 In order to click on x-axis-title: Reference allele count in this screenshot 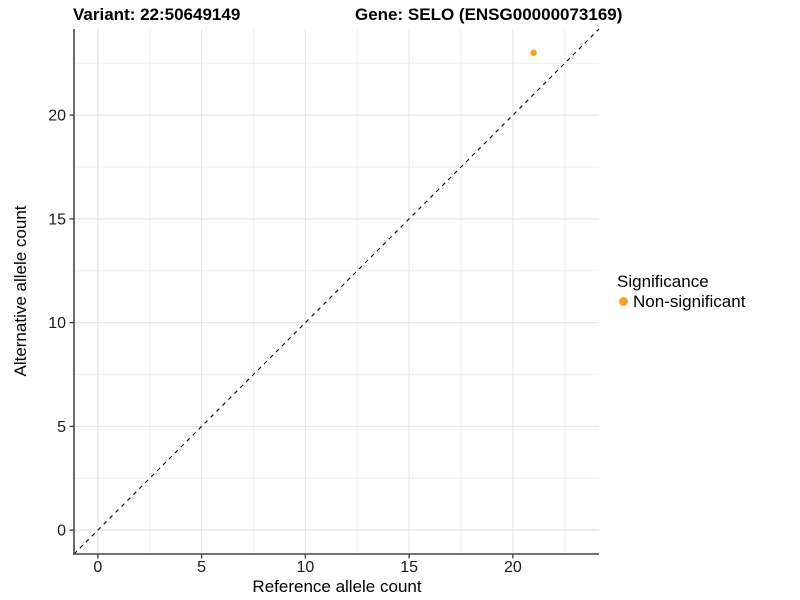, I will do `click(337, 586)`.